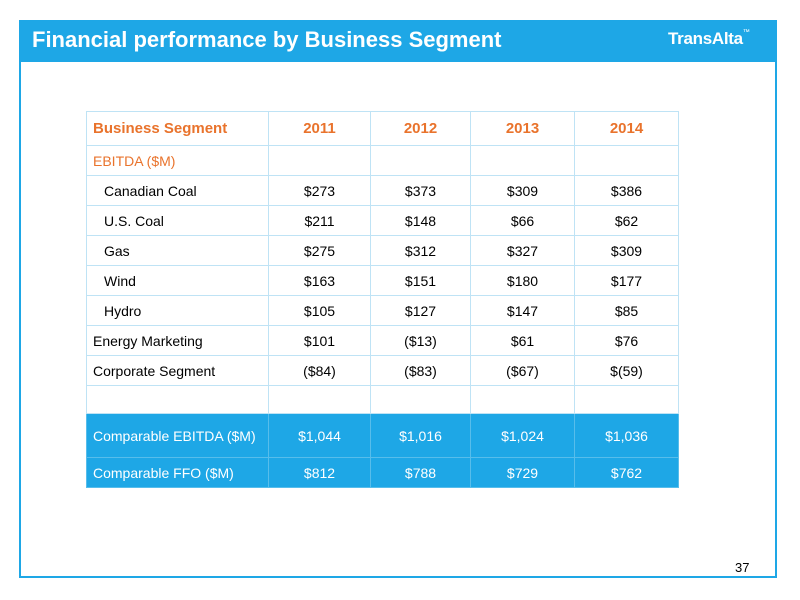 The height and width of the screenshot is (600, 800). What do you see at coordinates (626, 190) in the screenshot?
I see `table-cell: $386` at bounding box center [626, 190].